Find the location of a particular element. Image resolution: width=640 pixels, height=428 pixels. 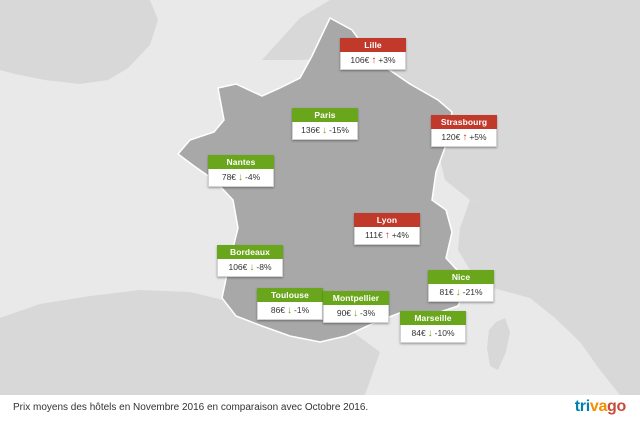

price: 86€ is located at coordinates (278, 310).